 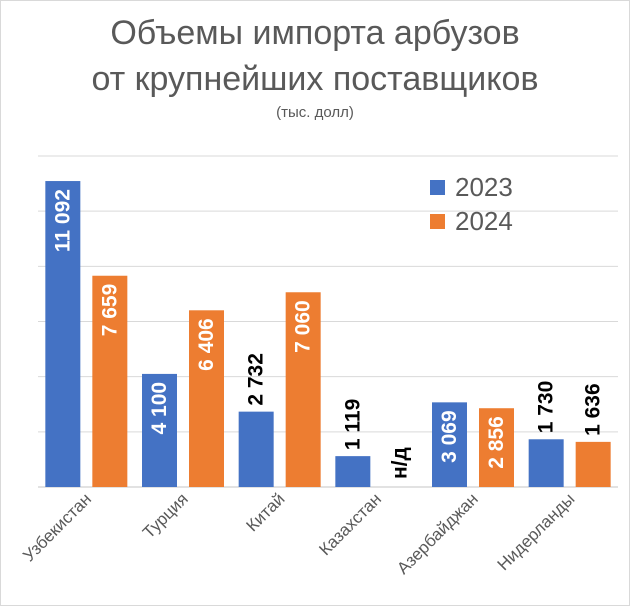 What do you see at coordinates (449, 436) in the screenshot?
I see `data-label: 3 069` at bounding box center [449, 436].